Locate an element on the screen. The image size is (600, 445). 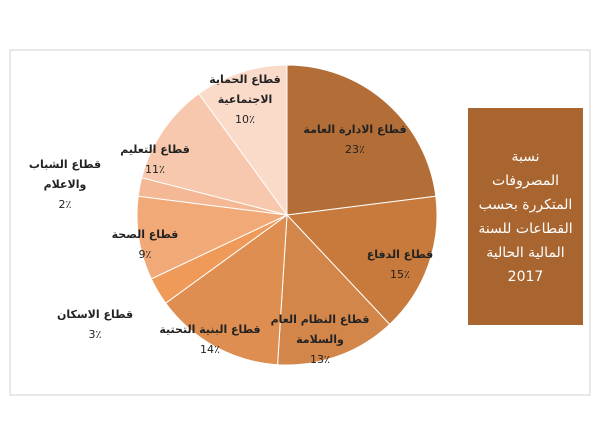
slice-label: قطاع الحماية الاجتماعية 10٪ is located at coordinates (245, 100).